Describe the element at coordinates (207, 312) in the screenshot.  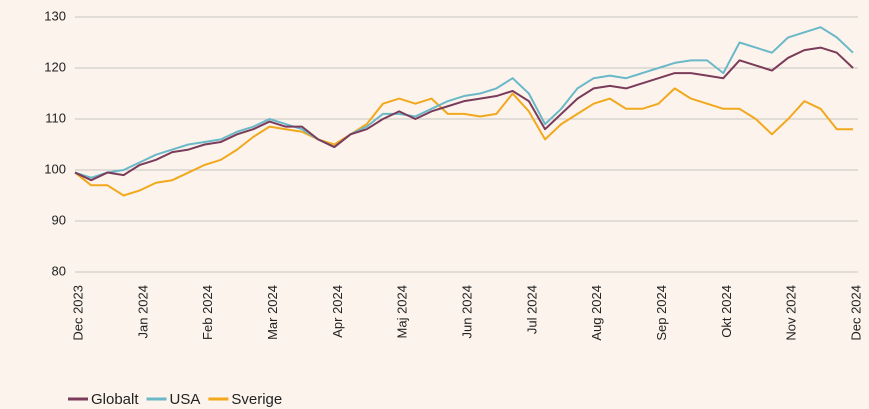
I see `x-tick-label: Feb 2024` at that location.